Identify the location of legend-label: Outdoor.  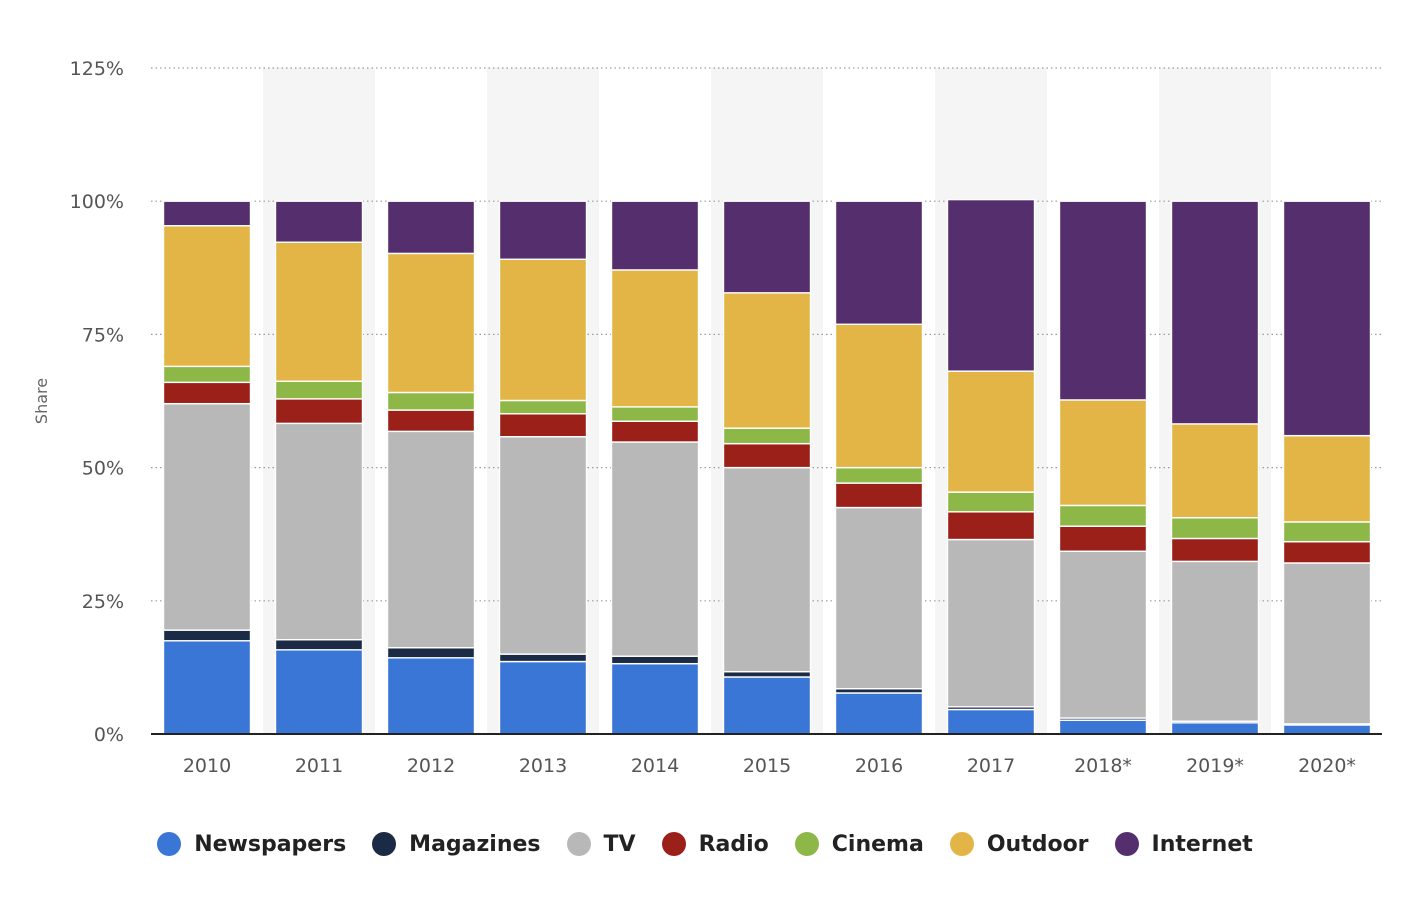
(1037, 844).